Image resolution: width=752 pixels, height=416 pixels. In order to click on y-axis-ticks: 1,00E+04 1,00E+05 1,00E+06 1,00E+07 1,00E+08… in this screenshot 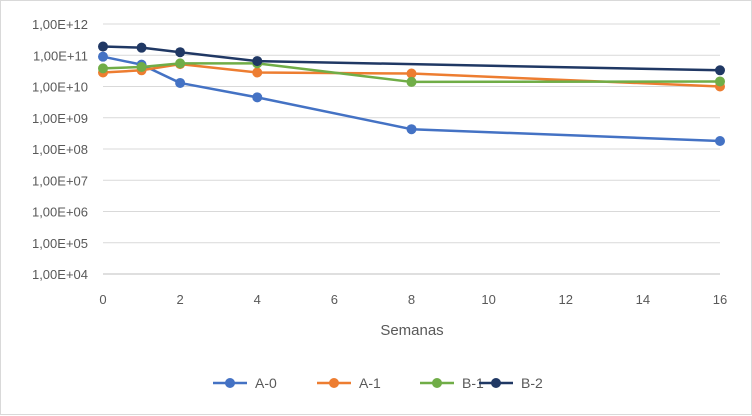, I will do `click(60, 149)`.